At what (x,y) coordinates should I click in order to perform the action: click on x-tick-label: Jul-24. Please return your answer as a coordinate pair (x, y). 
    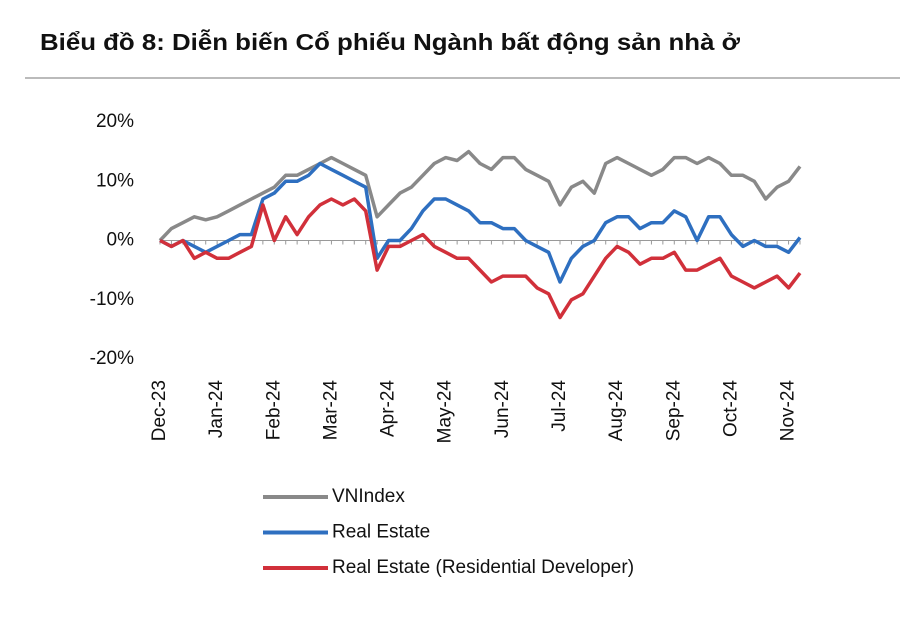
    Looking at the image, I should click on (559, 406).